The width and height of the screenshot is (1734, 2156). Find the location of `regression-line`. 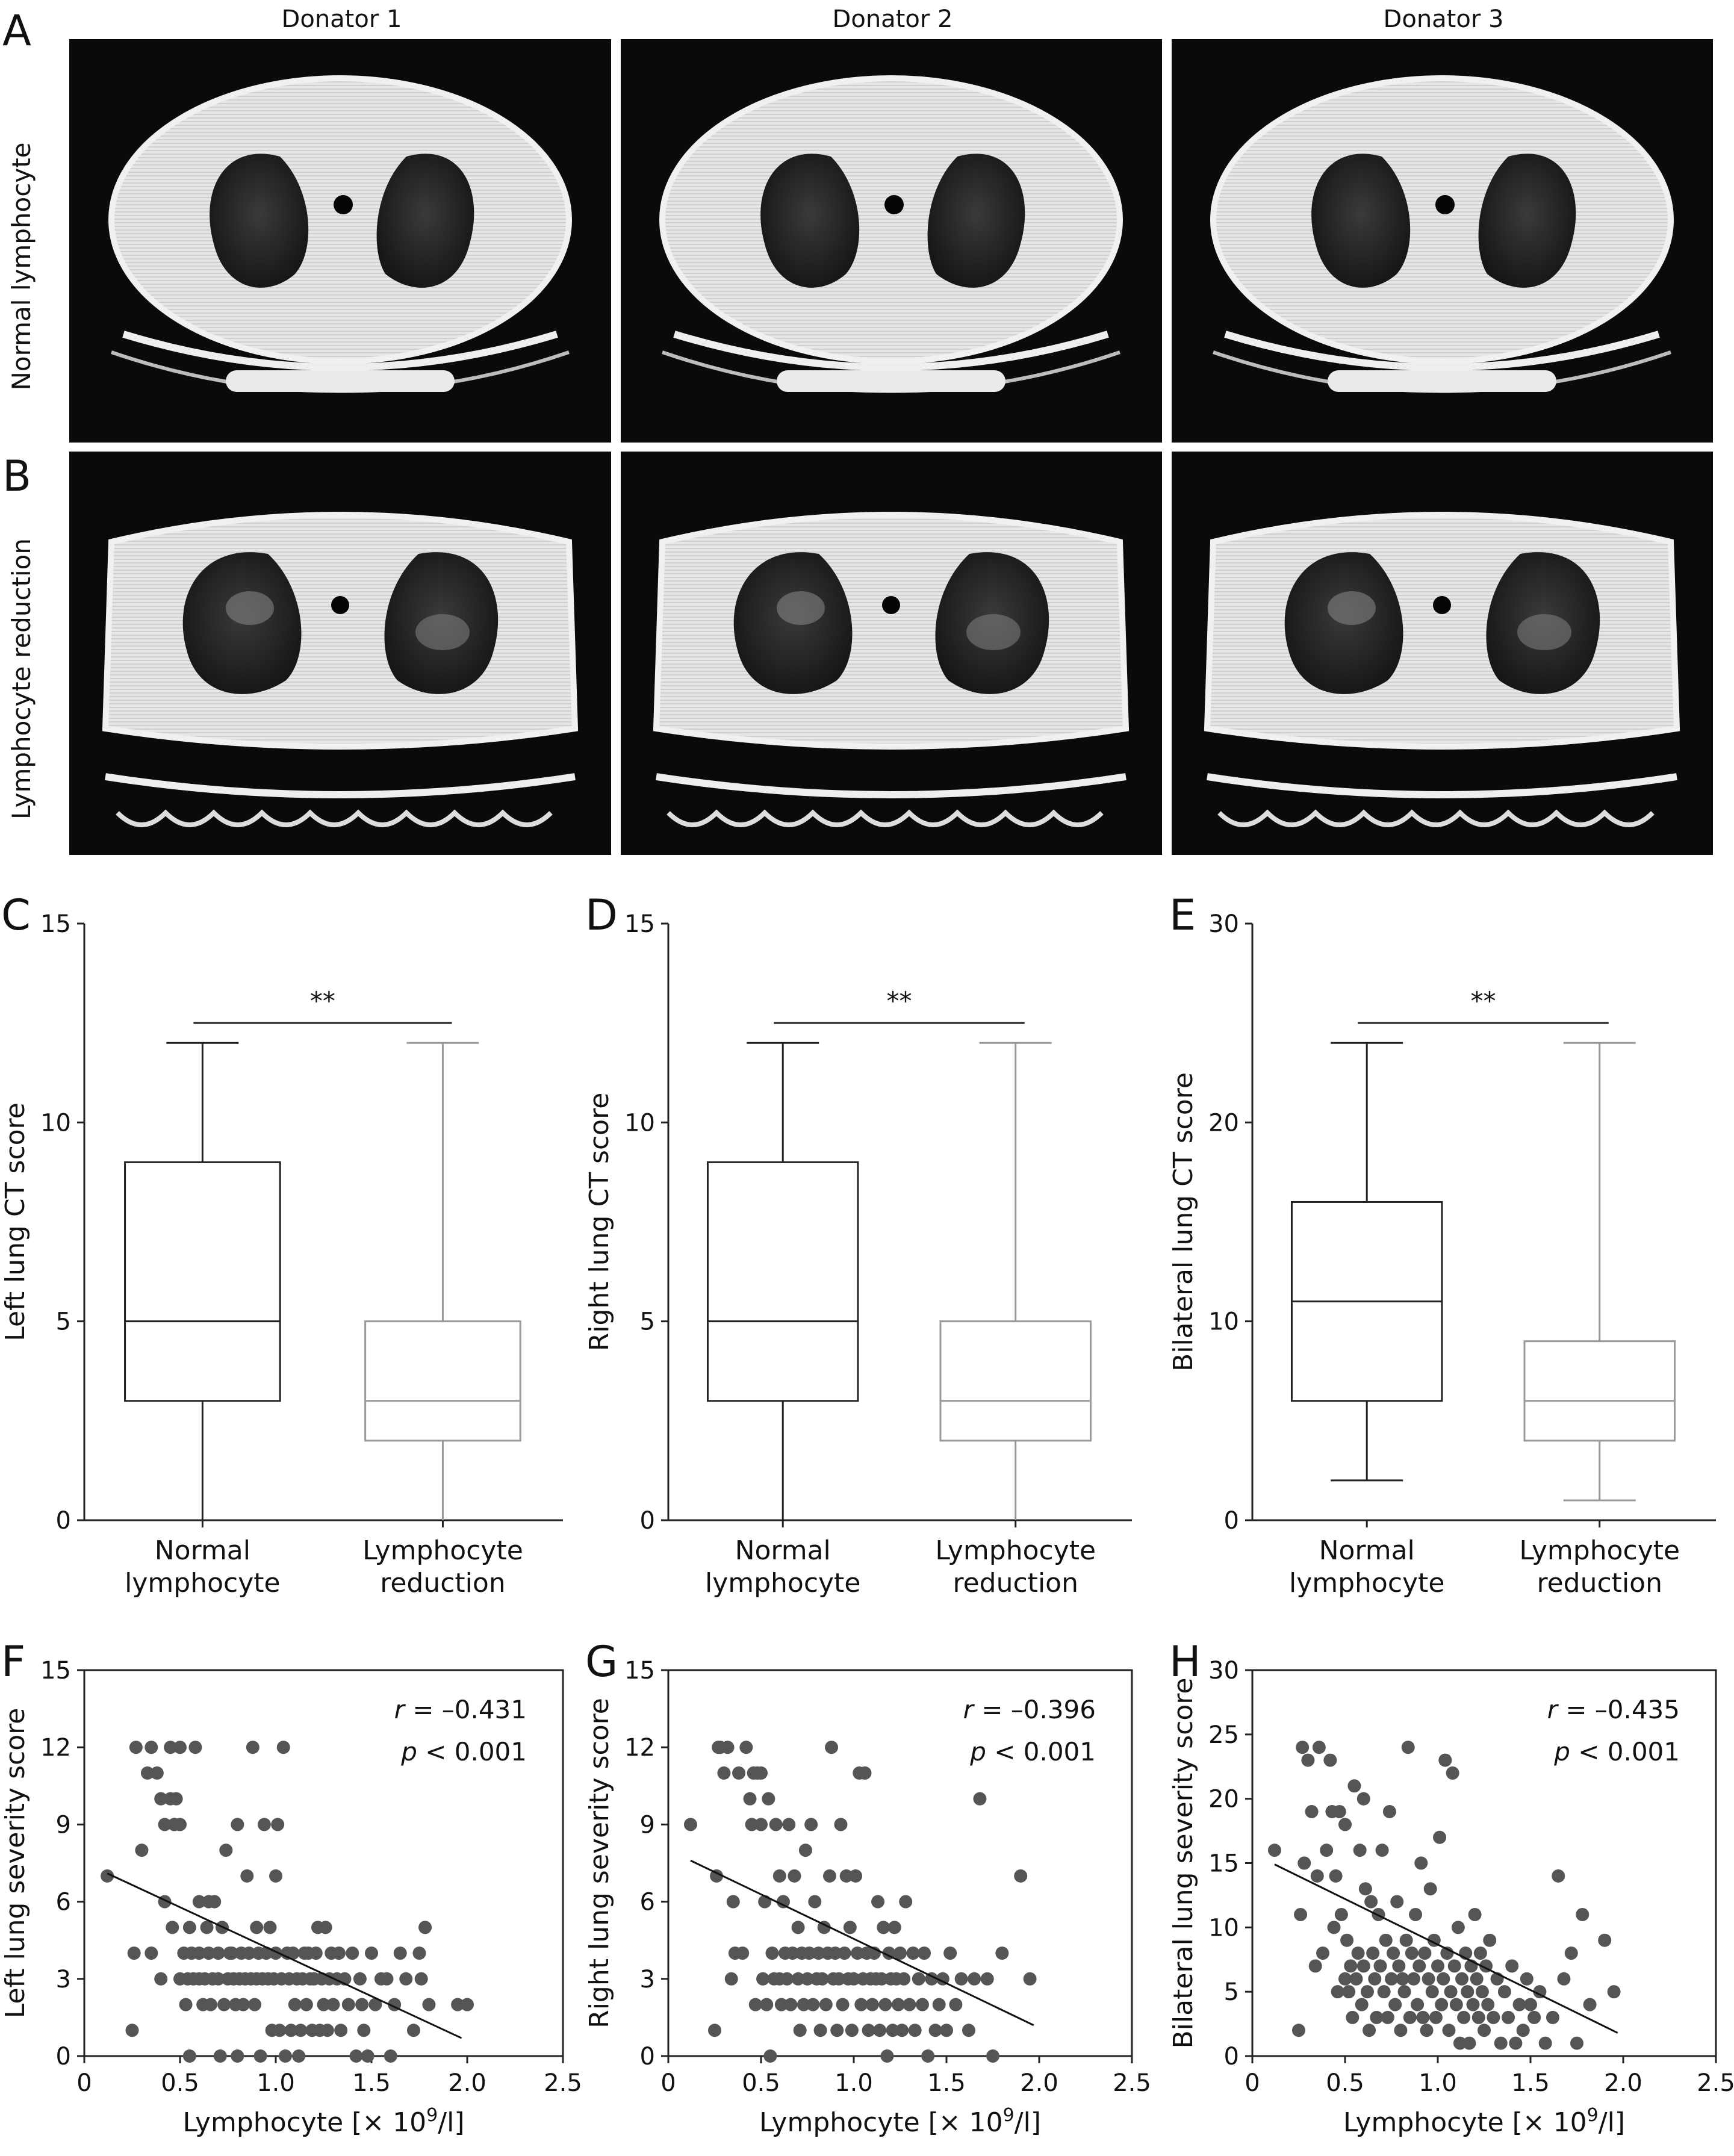

regression-line is located at coordinates (1446, 1948).